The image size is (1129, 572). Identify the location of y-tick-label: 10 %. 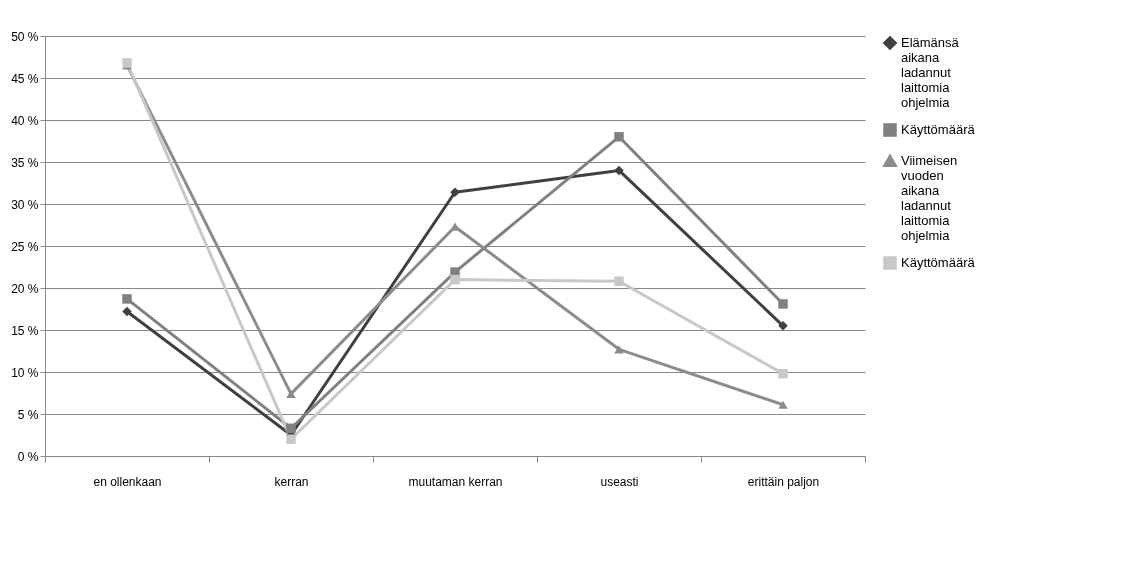
(25, 372).